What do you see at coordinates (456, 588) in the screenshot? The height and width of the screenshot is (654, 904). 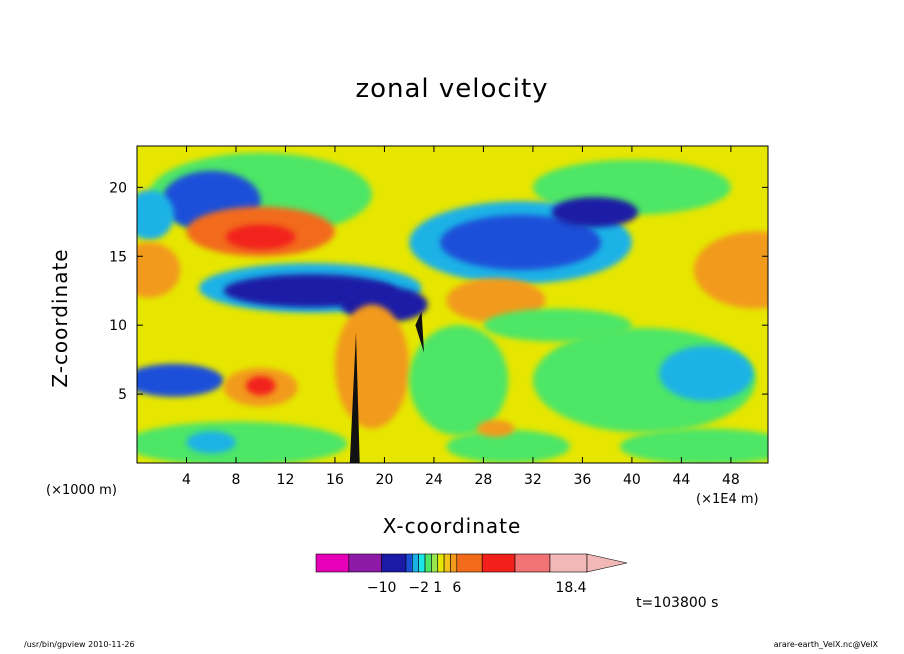 I see `colorbar-label: 6` at bounding box center [456, 588].